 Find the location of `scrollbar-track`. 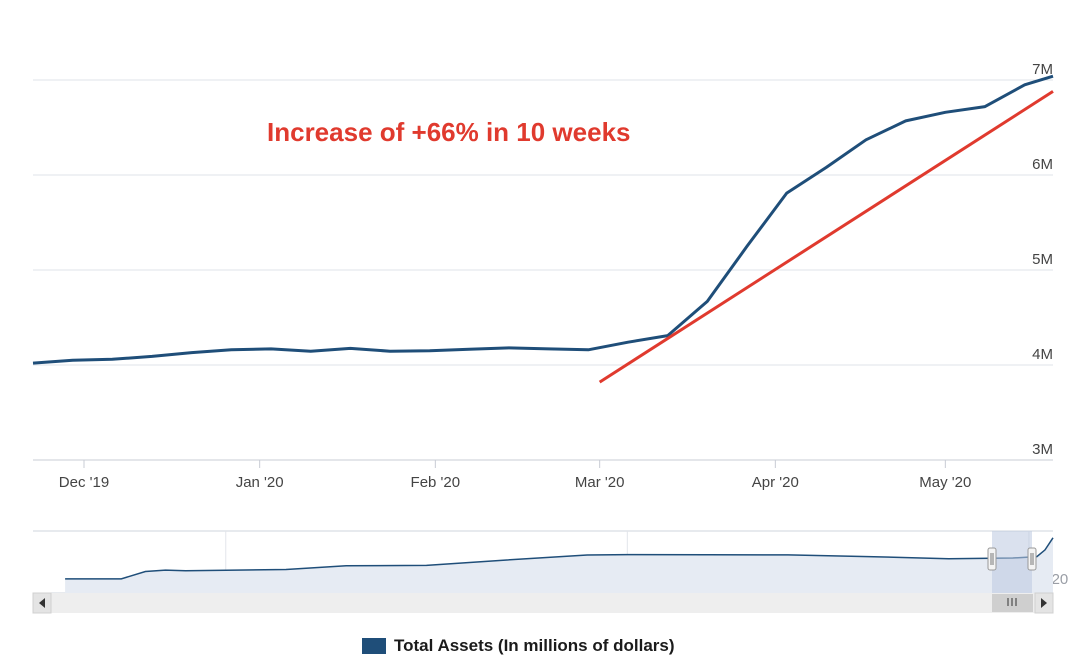

scrollbar-track is located at coordinates (543, 603).